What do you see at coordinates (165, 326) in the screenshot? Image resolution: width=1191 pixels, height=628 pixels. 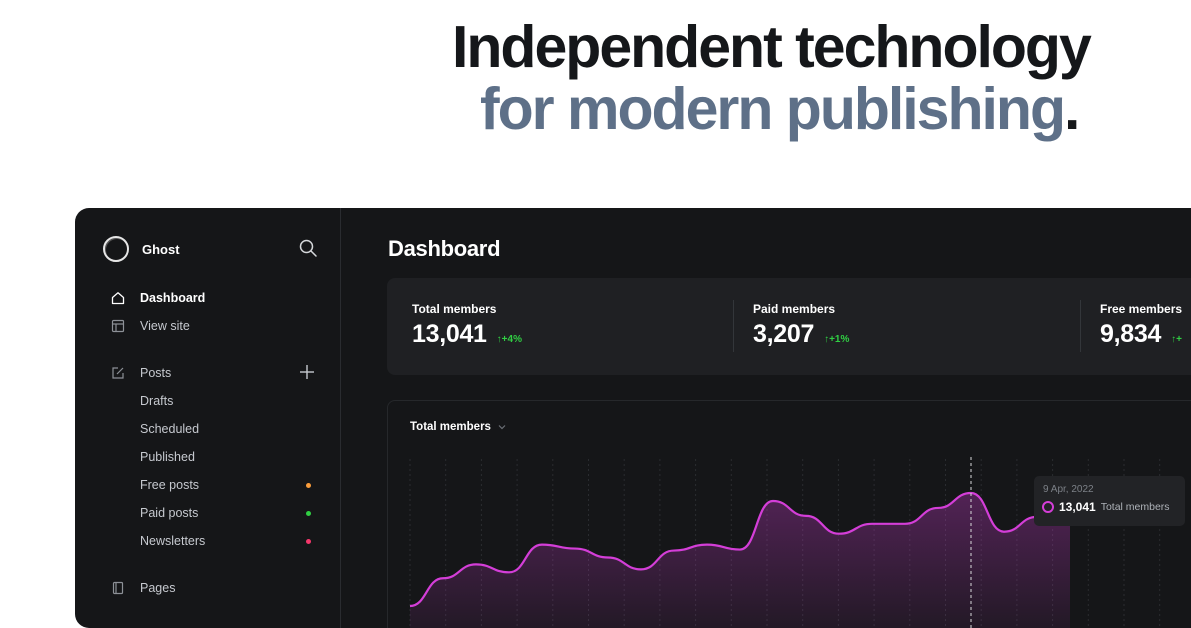 I see `sidebar-item-label: View site` at bounding box center [165, 326].